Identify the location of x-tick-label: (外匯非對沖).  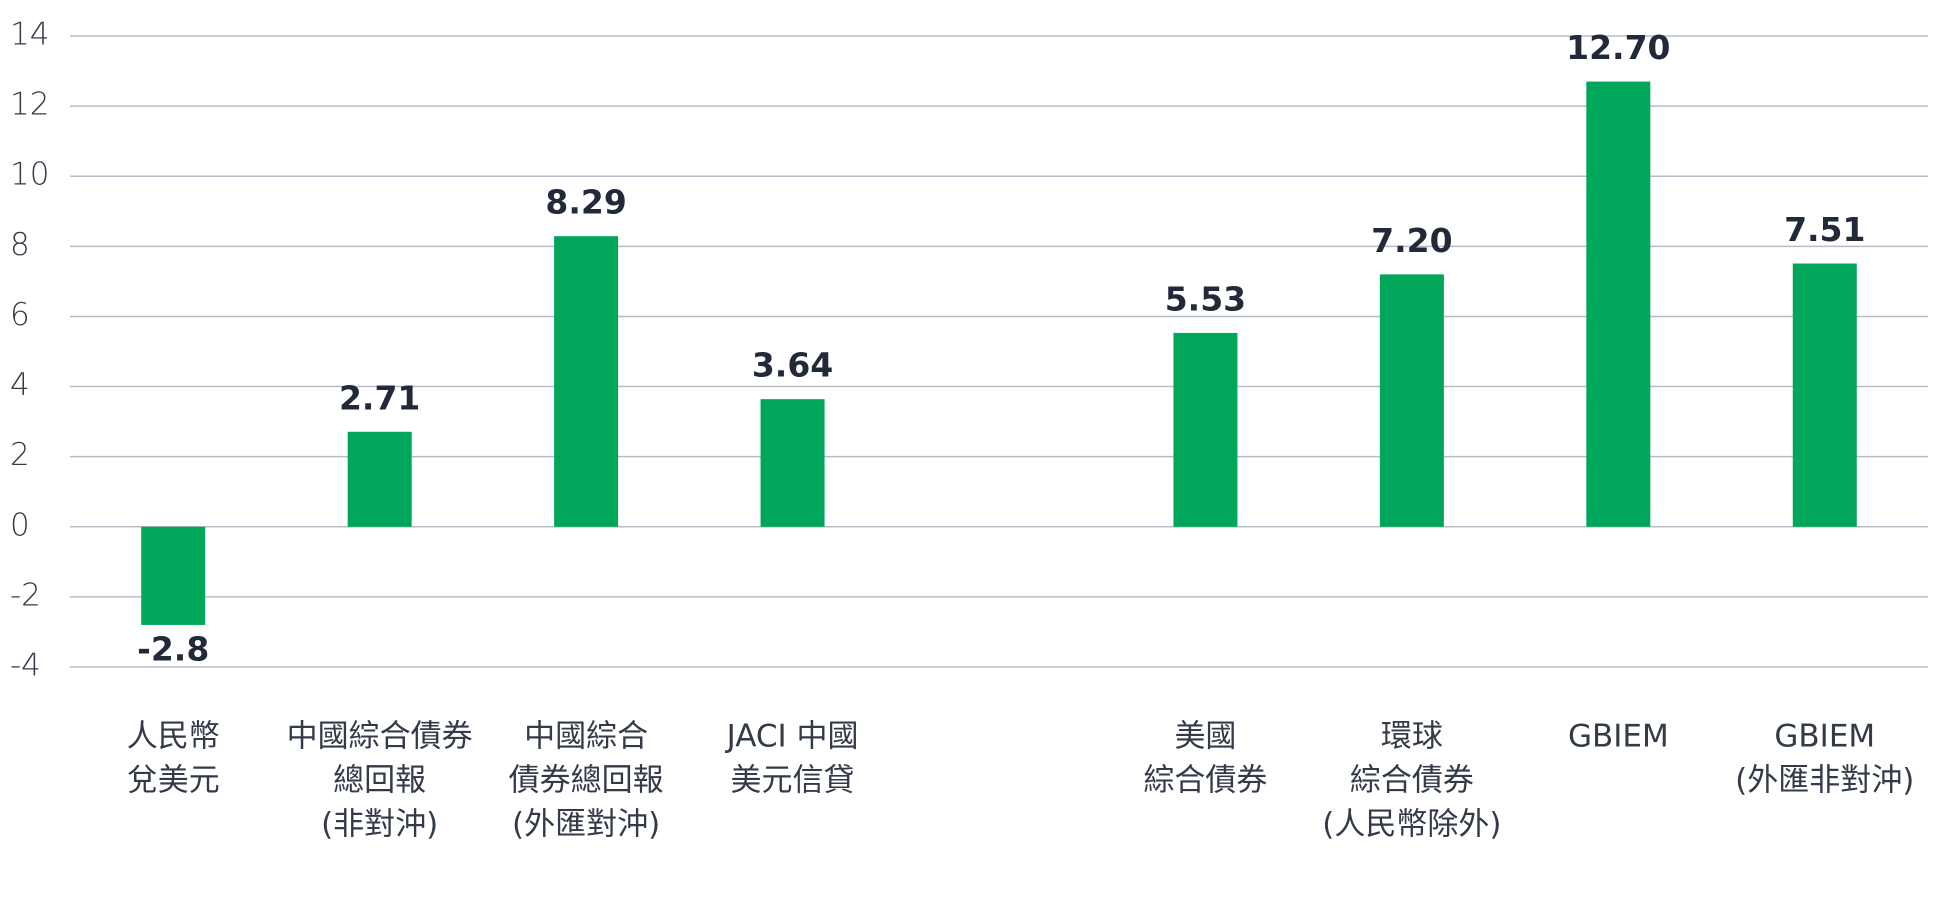
(1824, 781).